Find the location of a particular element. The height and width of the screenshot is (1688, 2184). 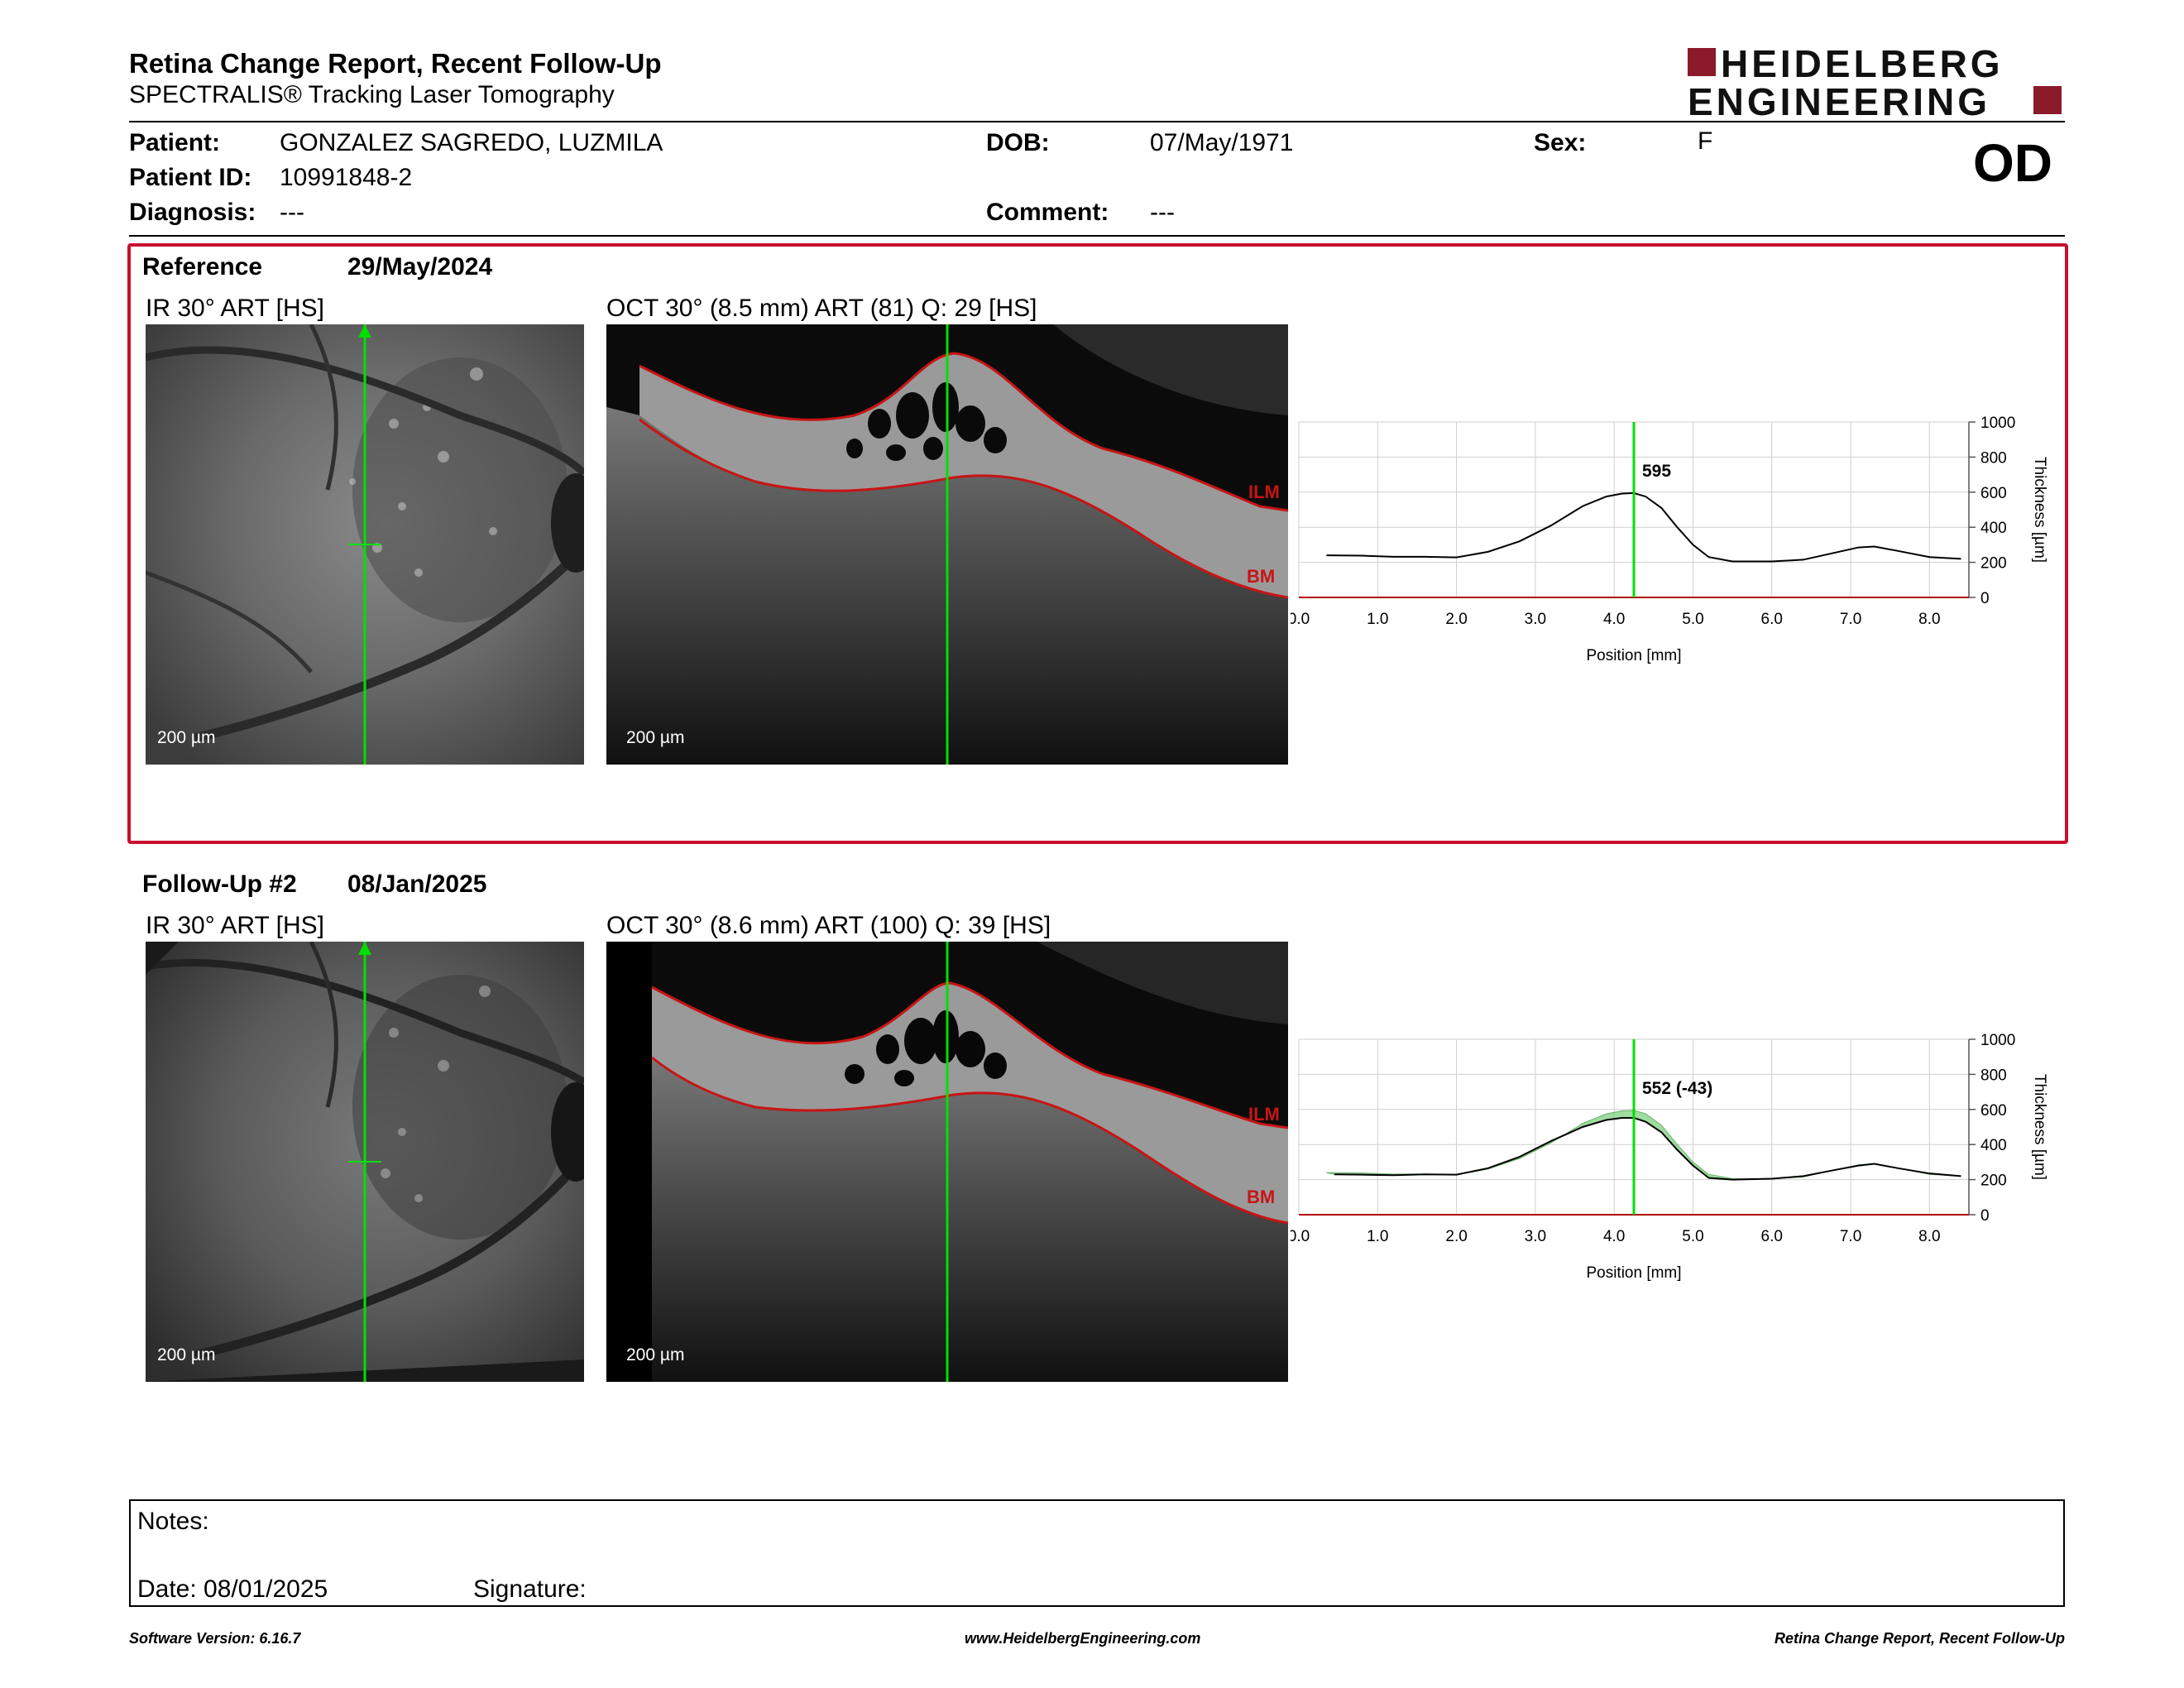

followup-oct-bscan is located at coordinates (947, 1162).